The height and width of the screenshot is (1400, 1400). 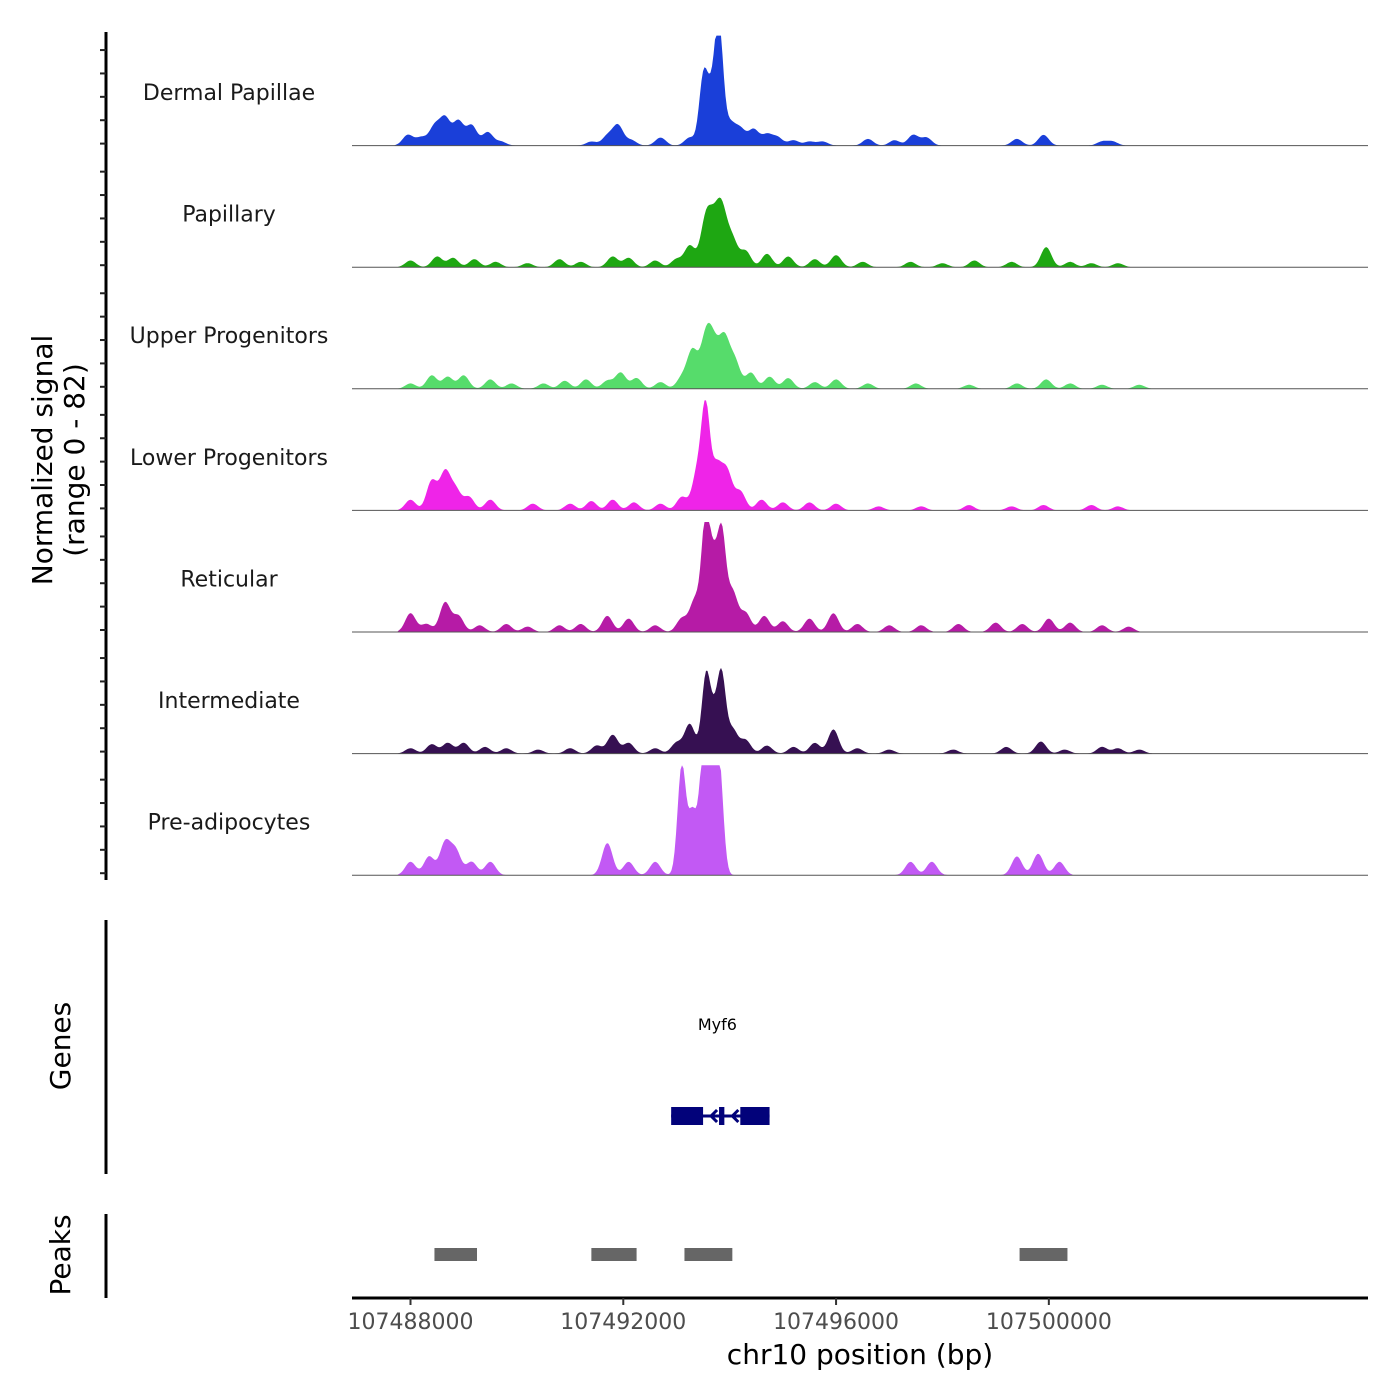 I want to click on track-intermediate: Intermediate, so click(x=763, y=711).